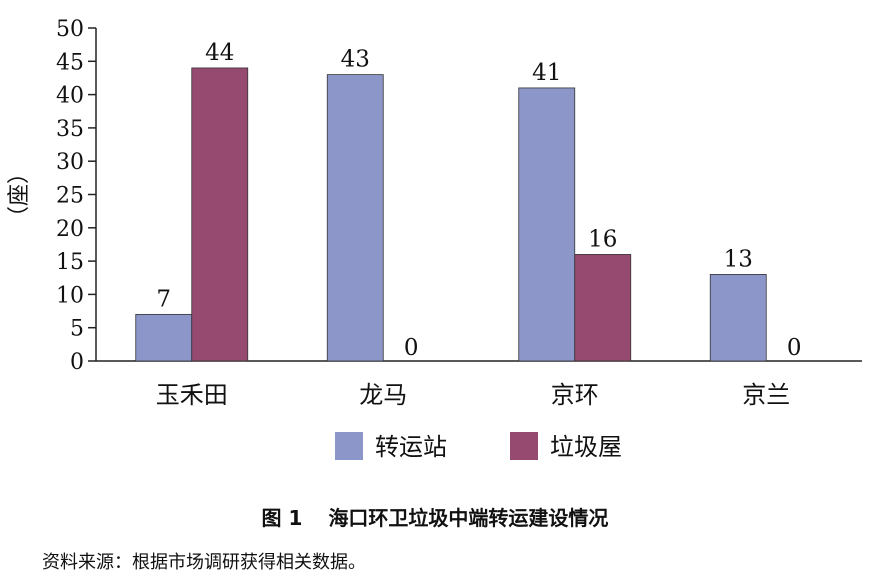  I want to click on bar-value-label: 16, so click(602, 239).